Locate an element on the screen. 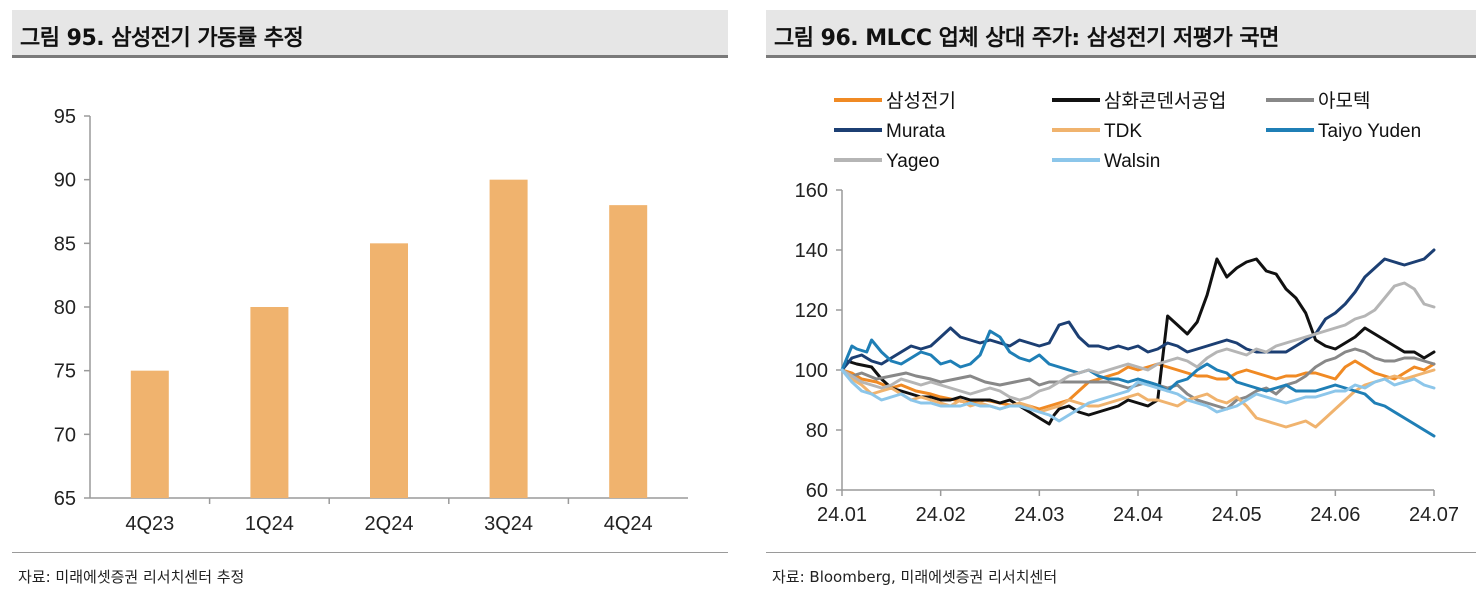 Image resolution: width=1476 pixels, height=592 pixels. legend-item: 삼화콘덴서공업 is located at coordinates (1139, 101).